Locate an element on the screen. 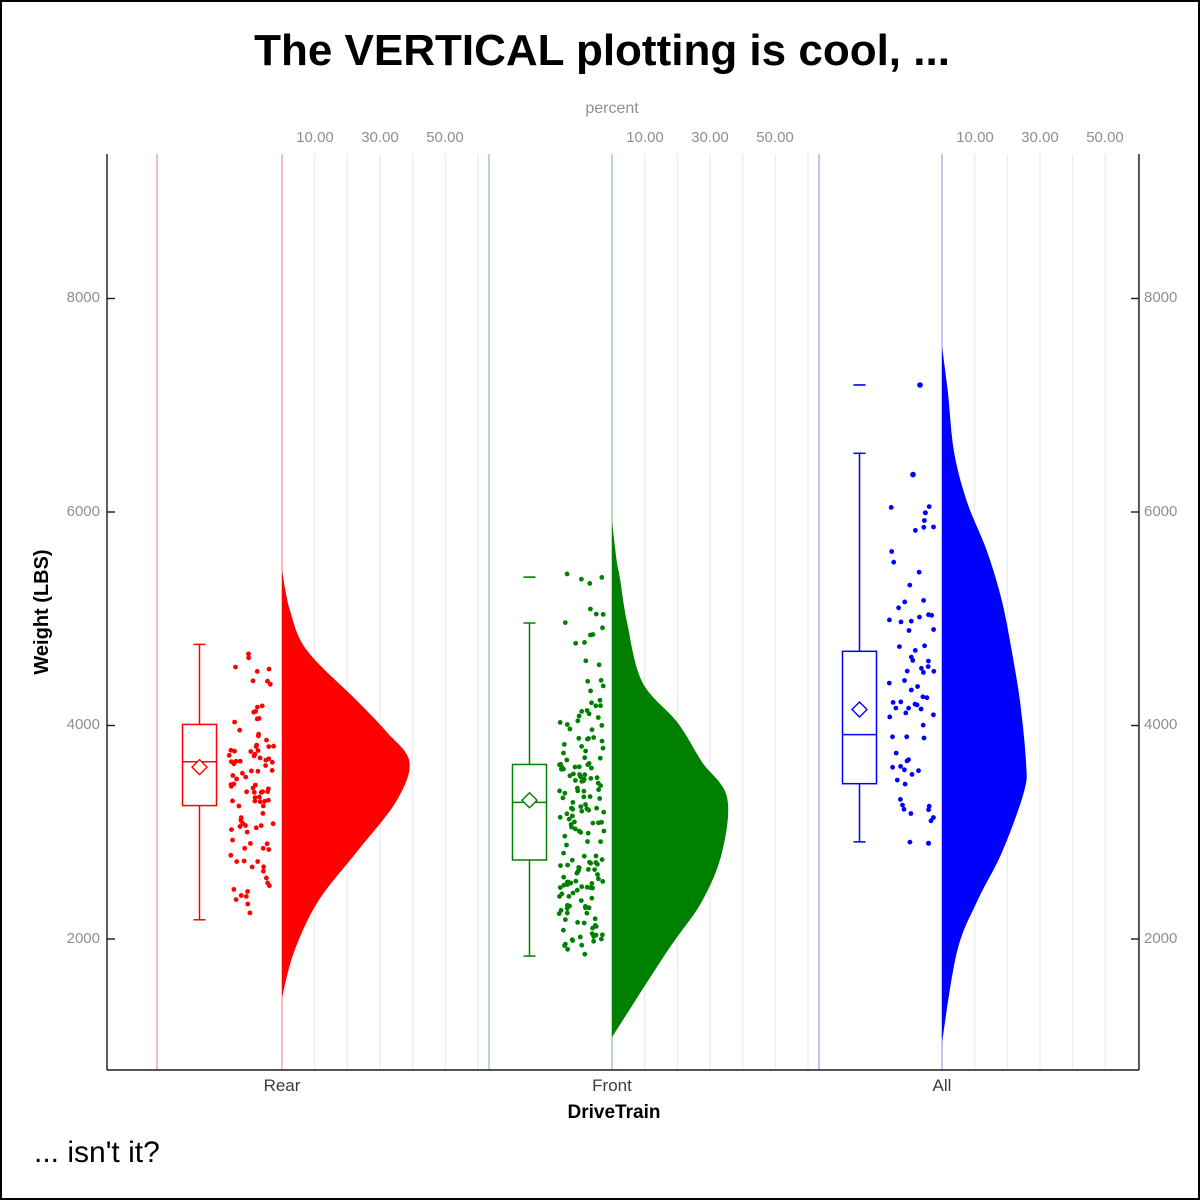 This screenshot has height=1200, width=1200. y-axis-title: Weight (LBS) is located at coordinates (42, 612).